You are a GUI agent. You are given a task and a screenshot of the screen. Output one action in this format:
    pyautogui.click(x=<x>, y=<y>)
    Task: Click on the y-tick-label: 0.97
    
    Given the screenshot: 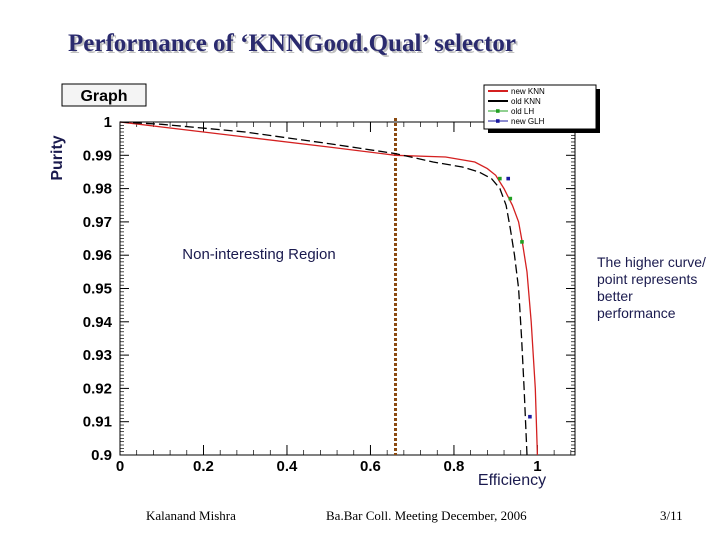 What is the action you would take?
    pyautogui.click(x=97, y=222)
    